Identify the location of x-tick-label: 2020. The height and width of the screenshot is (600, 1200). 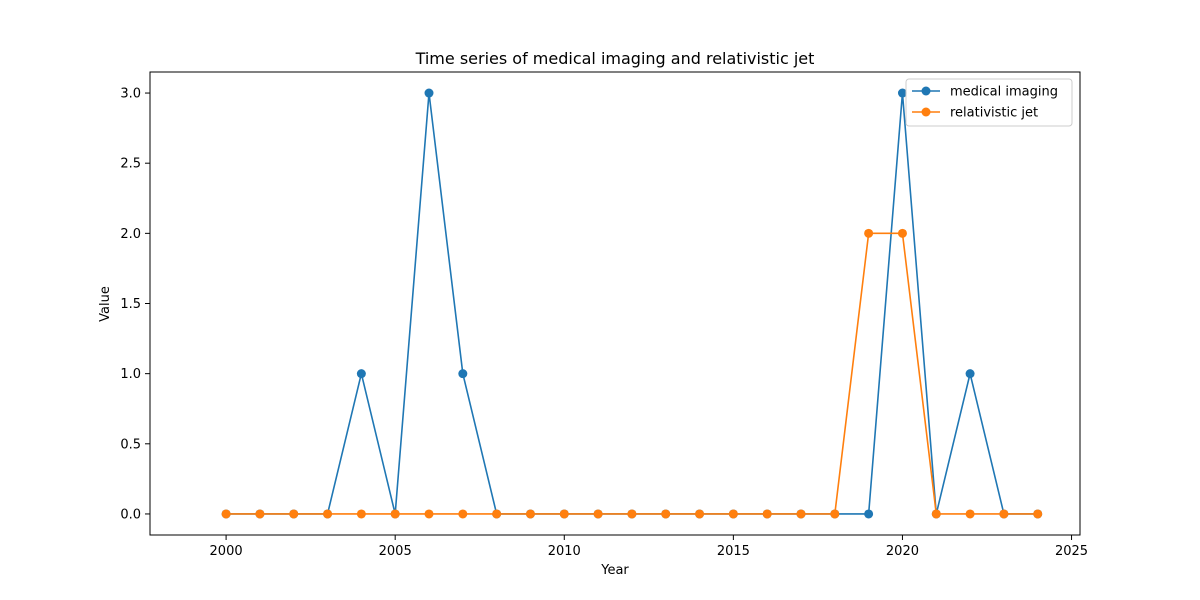
(902, 551).